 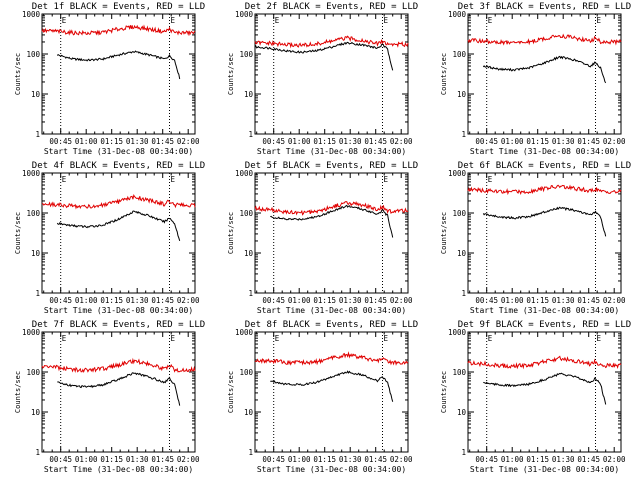 I want to click on chart-title: Det 5f BLACK = Events, RED = LLD, so click(x=331, y=166).